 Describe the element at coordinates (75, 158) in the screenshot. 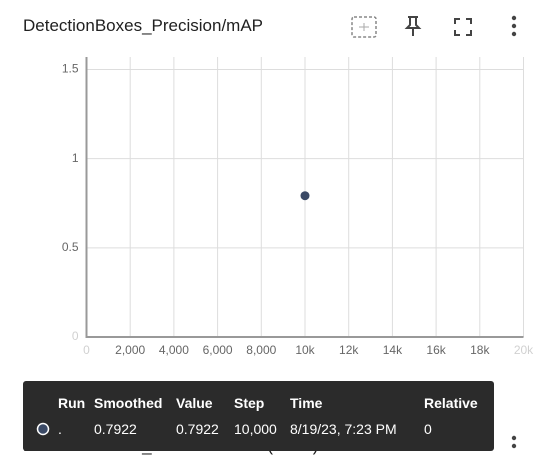

I see `y-tick-label: 1` at that location.